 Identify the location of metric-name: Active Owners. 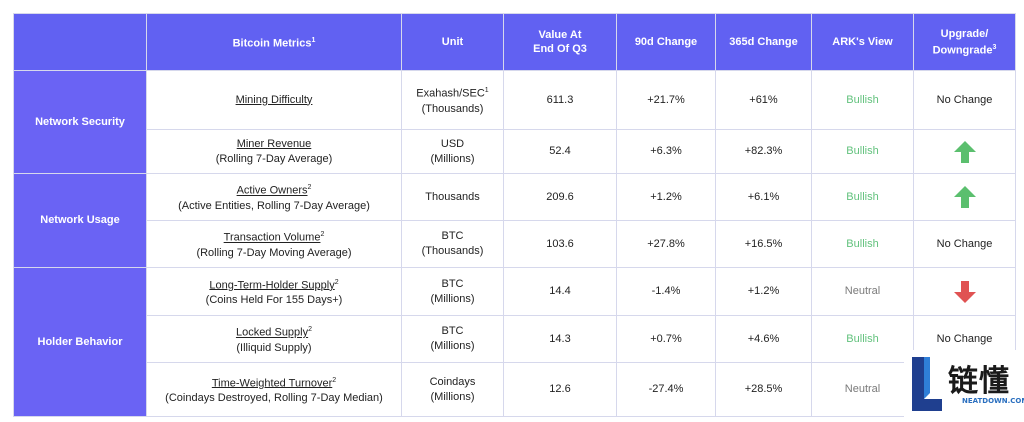
(272, 190).